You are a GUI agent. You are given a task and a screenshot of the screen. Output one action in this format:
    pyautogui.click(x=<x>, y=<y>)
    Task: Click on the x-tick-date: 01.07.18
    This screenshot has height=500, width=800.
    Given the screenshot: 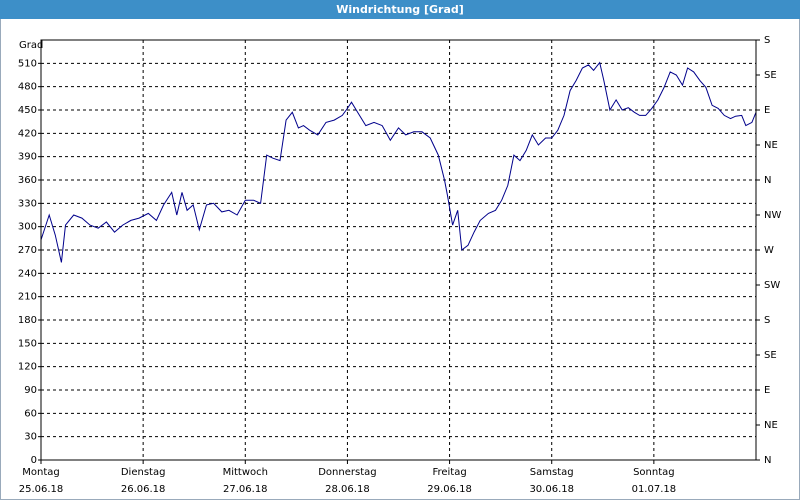 What is the action you would take?
    pyautogui.click(x=654, y=489)
    